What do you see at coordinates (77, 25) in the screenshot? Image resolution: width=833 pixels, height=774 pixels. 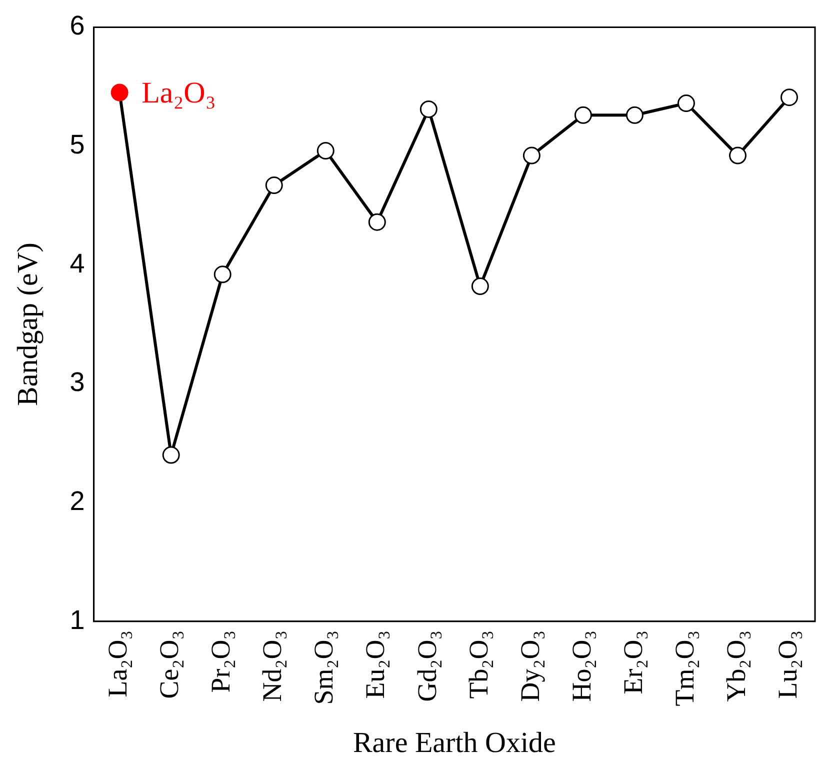 I see `y-tick-label: 6` at bounding box center [77, 25].